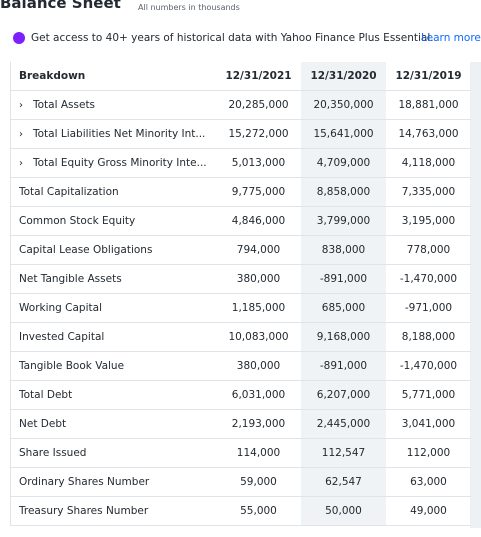 The height and width of the screenshot is (537, 481). Describe the element at coordinates (428, 76) in the screenshot. I see `column-header: 12/31/2019` at that location.